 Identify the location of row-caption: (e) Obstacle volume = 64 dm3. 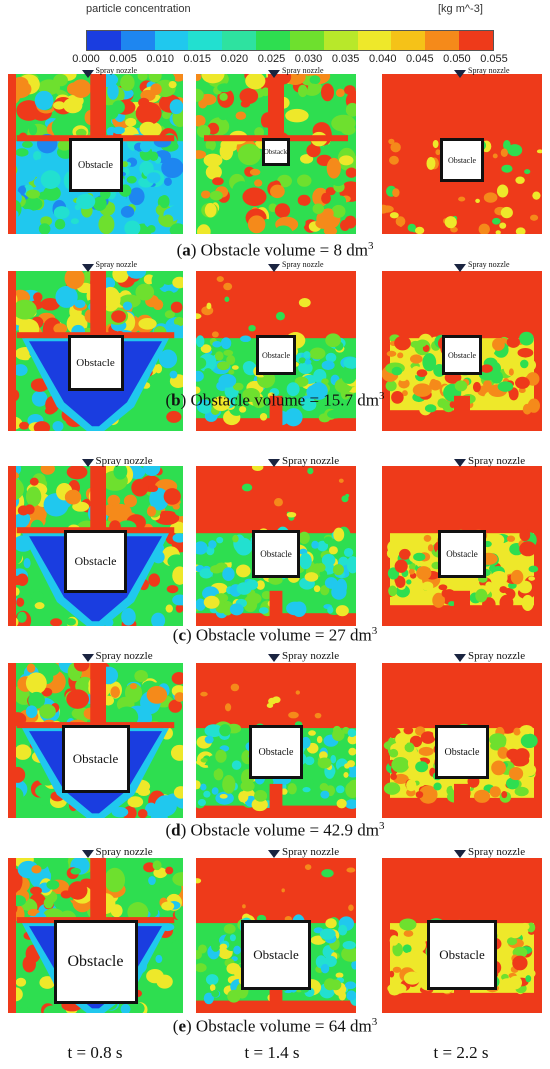
(275, 1026).